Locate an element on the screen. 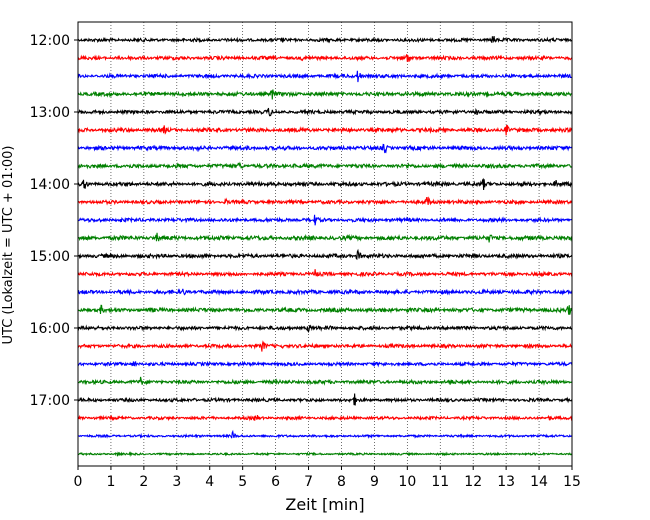 This screenshot has height=520, width=650. x-axis-title: Zeit [min] is located at coordinates (324, 504).